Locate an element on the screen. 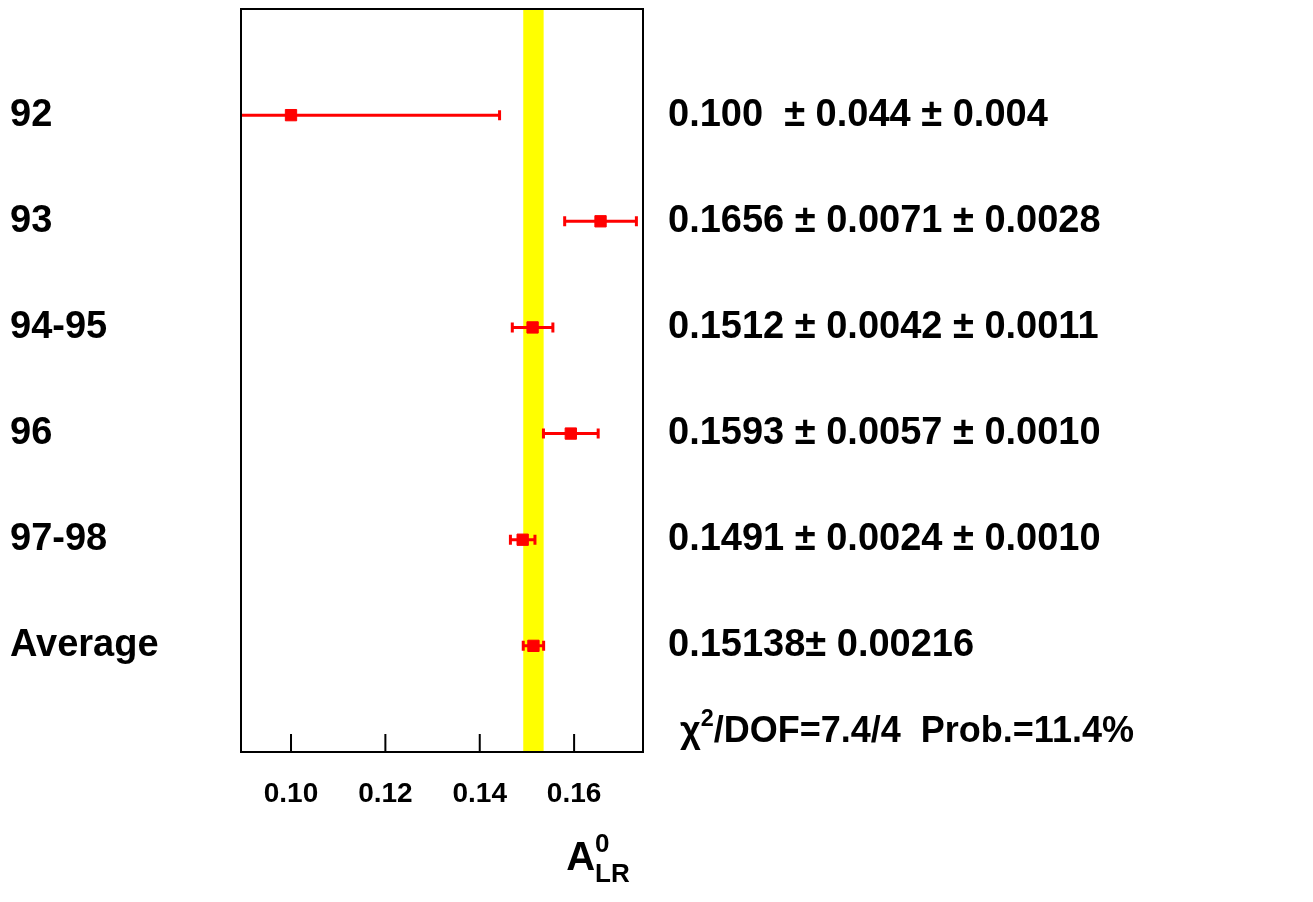  x-tick-label: 0.12 is located at coordinates (385, 792).